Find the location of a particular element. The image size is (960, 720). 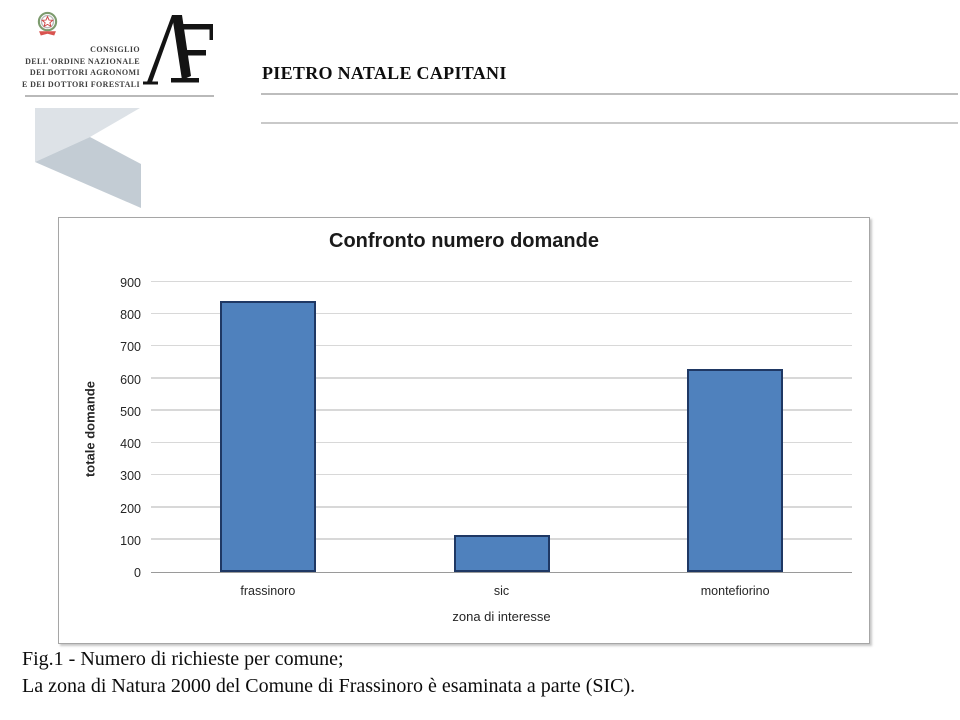

x-tick-label: frassinoro is located at coordinates (268, 591).